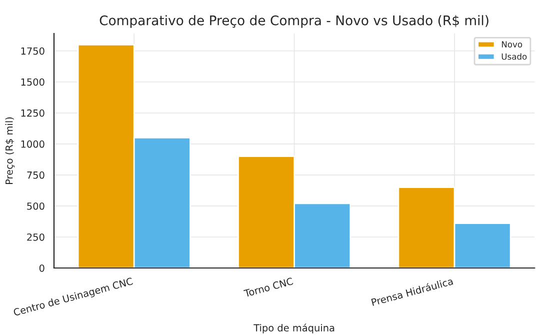  What do you see at coordinates (32, 82) in the screenshot?
I see `y-tick-label: 1500` at bounding box center [32, 82].